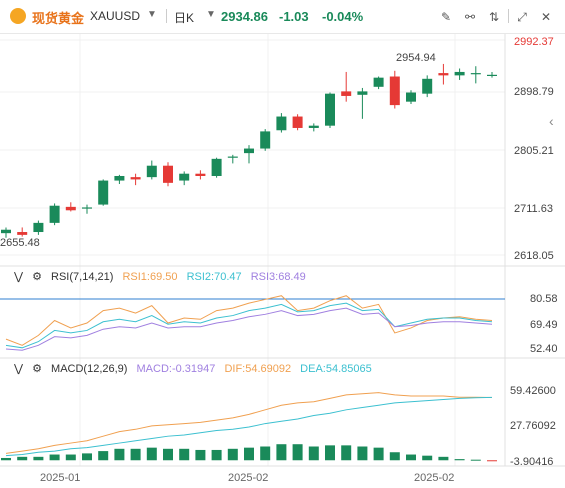 The image size is (565, 488). I want to click on chevron-down-icon: ▼, so click(152, 14).